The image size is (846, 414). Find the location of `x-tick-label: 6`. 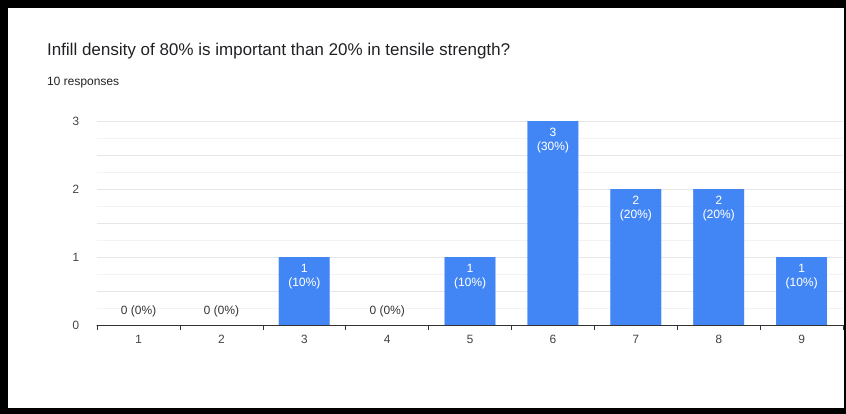

x-tick-label: 6 is located at coordinates (553, 339).